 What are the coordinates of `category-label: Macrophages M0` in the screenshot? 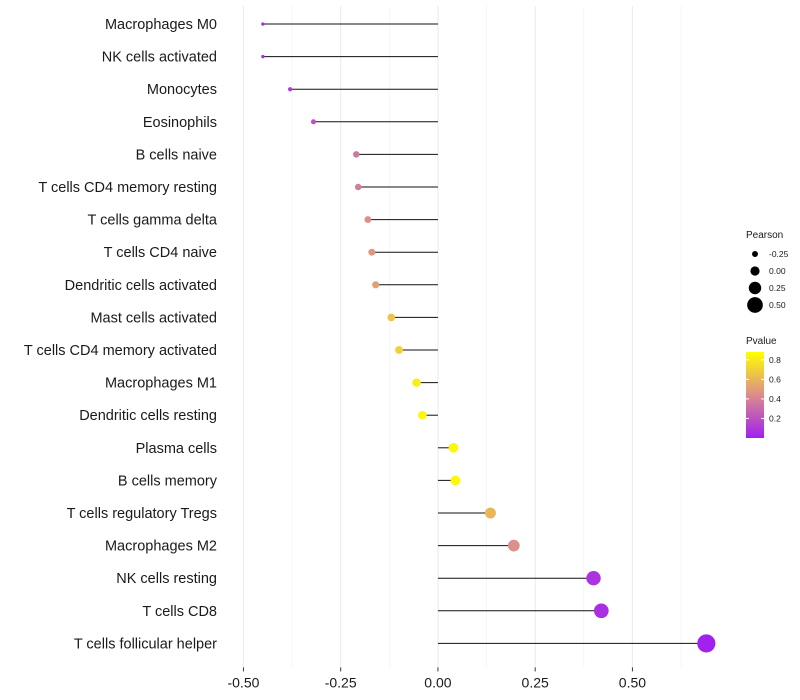 It's located at (161, 25).